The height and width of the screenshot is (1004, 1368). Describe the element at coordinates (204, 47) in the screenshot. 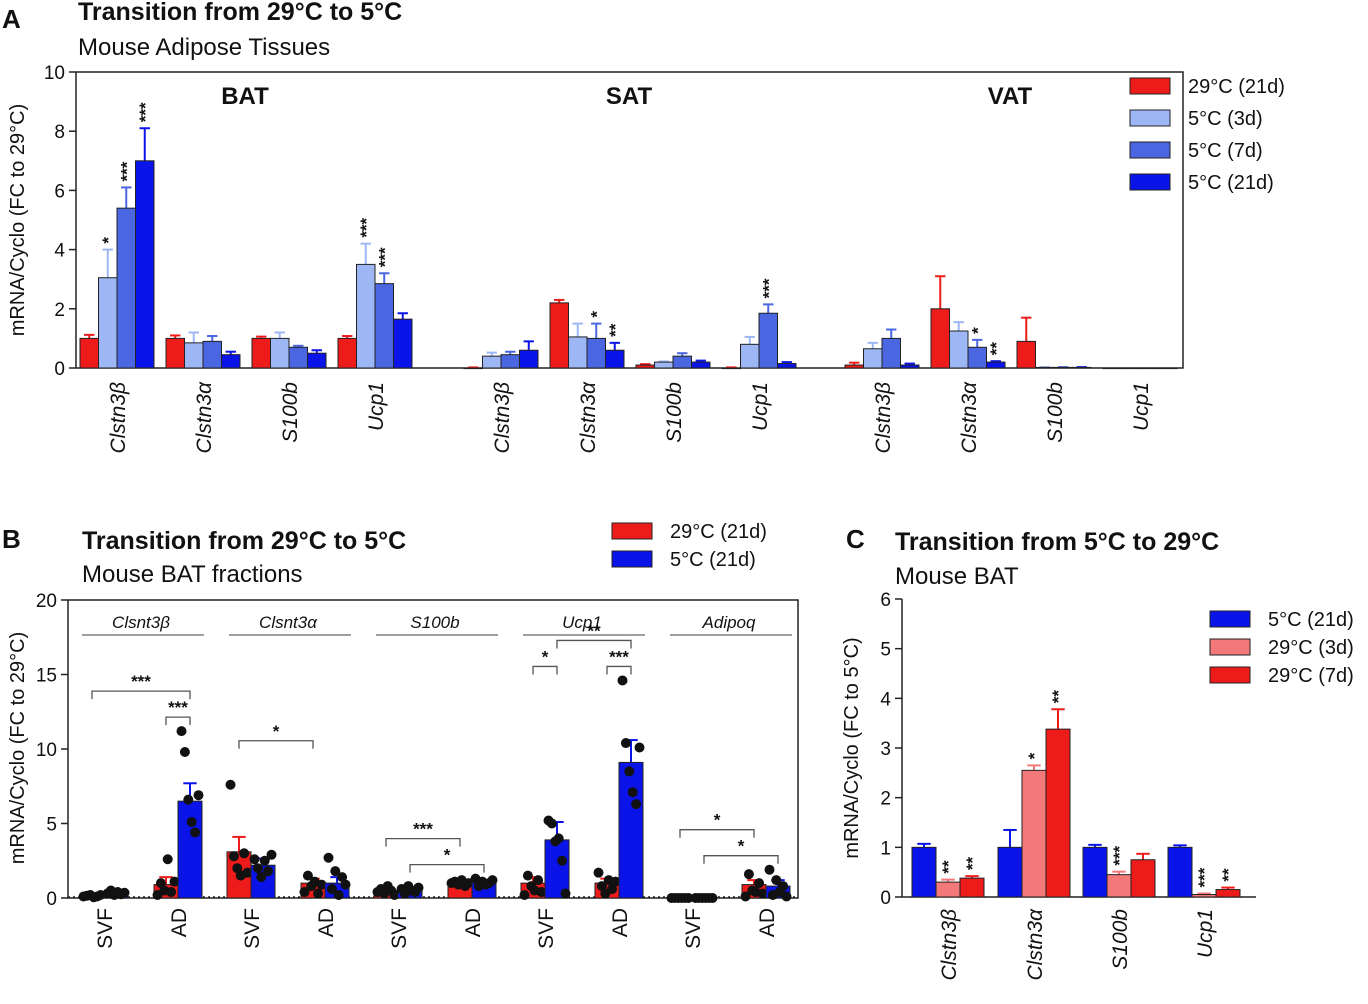

I see `panel-a-subtitle: Mouse Adipose Tissues` at that location.